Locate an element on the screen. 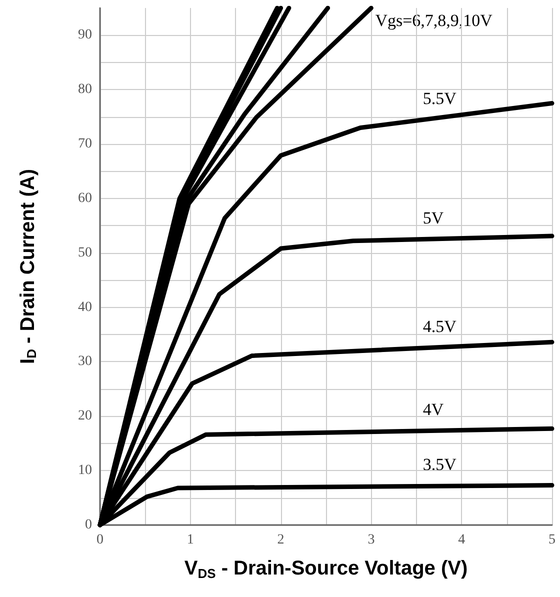 The height and width of the screenshot is (597, 560). series-label: 5.5V is located at coordinates (440, 98).